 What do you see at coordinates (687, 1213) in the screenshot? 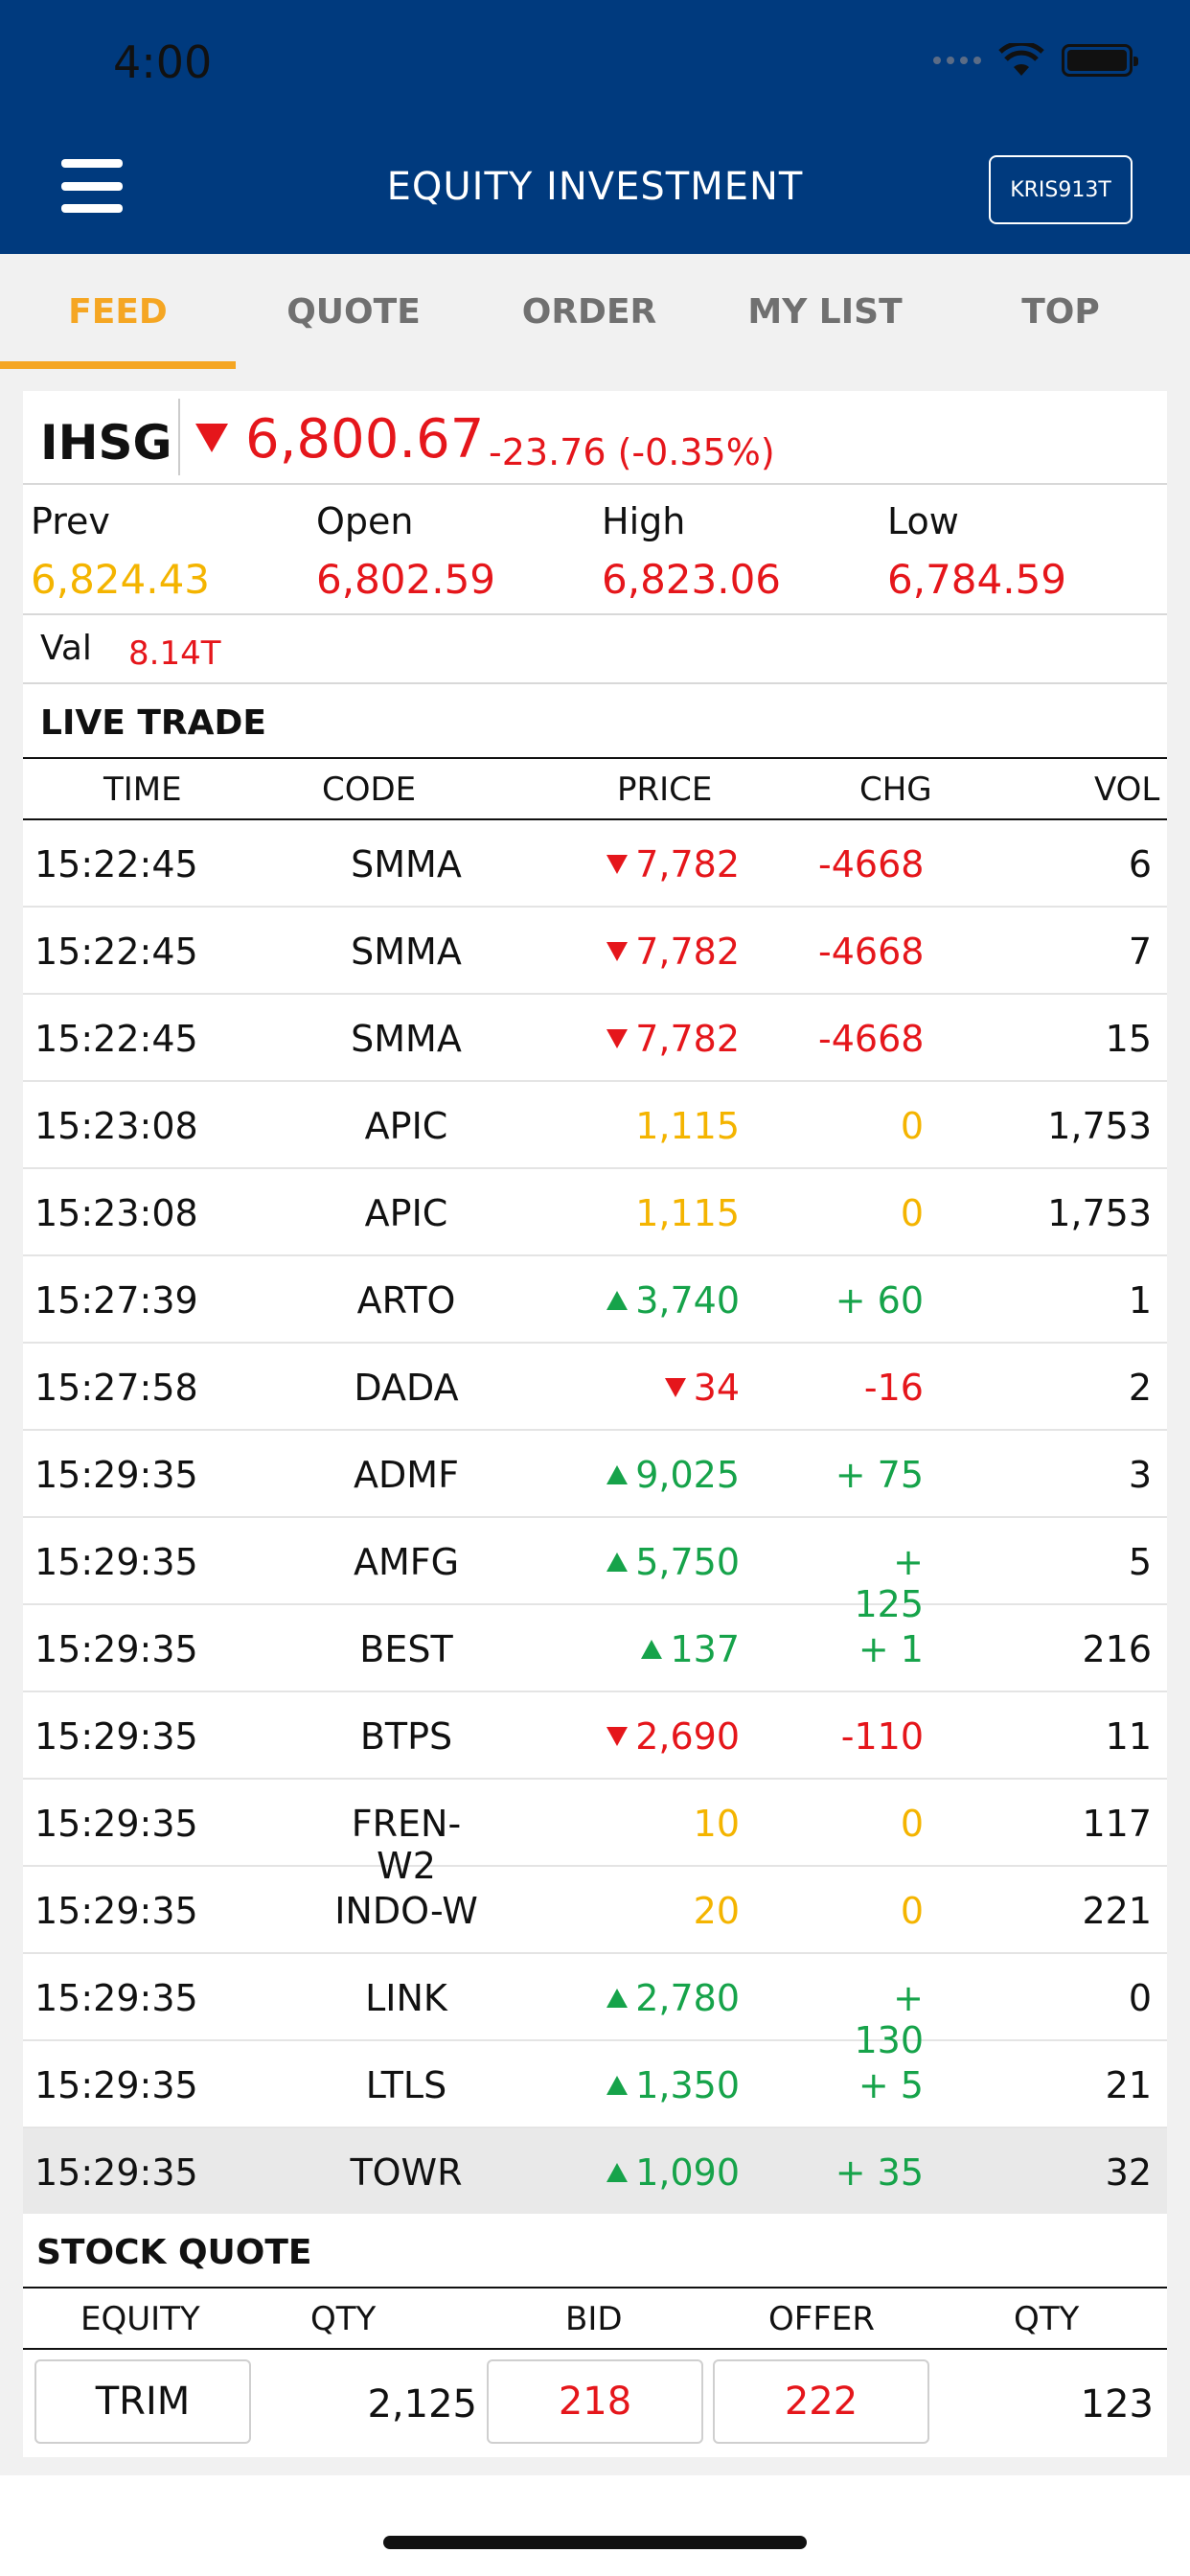
I see `trade-price: 1,115` at bounding box center [687, 1213].